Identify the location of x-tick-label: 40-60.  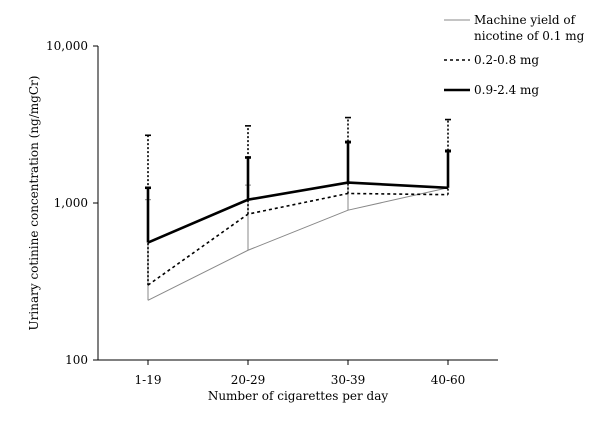
(448, 380).